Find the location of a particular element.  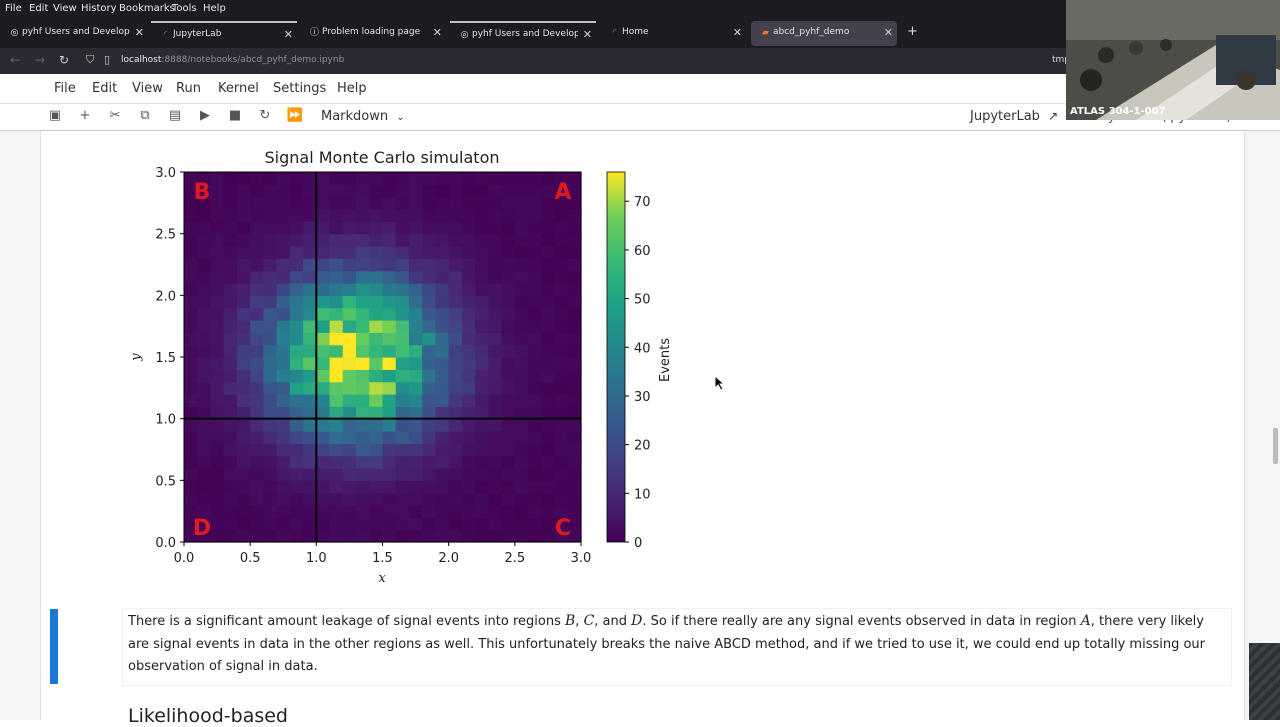

jupyter-menu-edit: Edit is located at coordinates (105, 88).